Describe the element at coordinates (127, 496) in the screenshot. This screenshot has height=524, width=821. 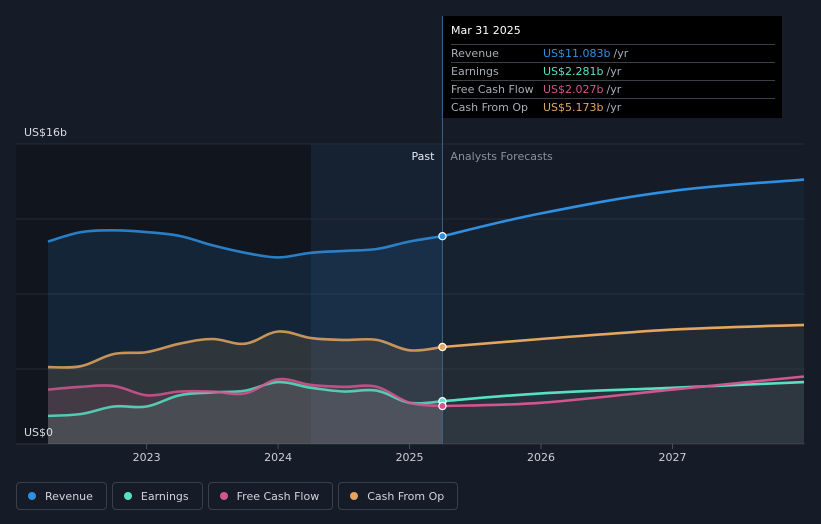
I see `earnings-dot-icon` at that location.